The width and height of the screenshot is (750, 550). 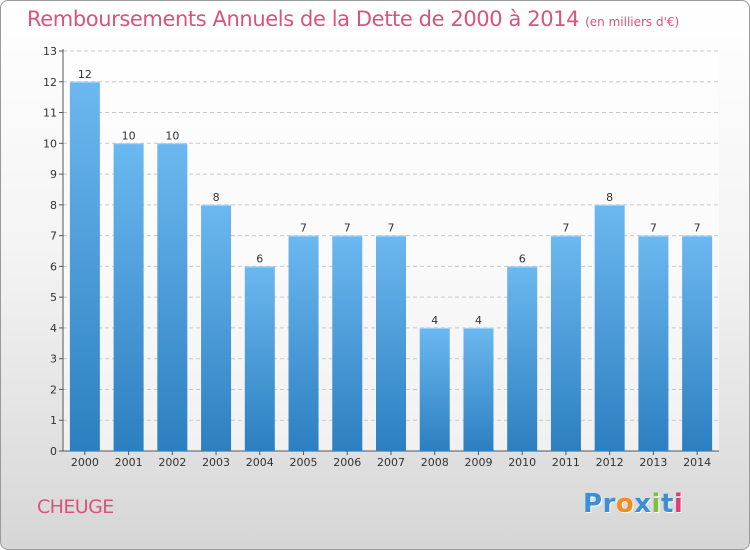 What do you see at coordinates (85, 74) in the screenshot?
I see `bar-value-label: 12` at bounding box center [85, 74].